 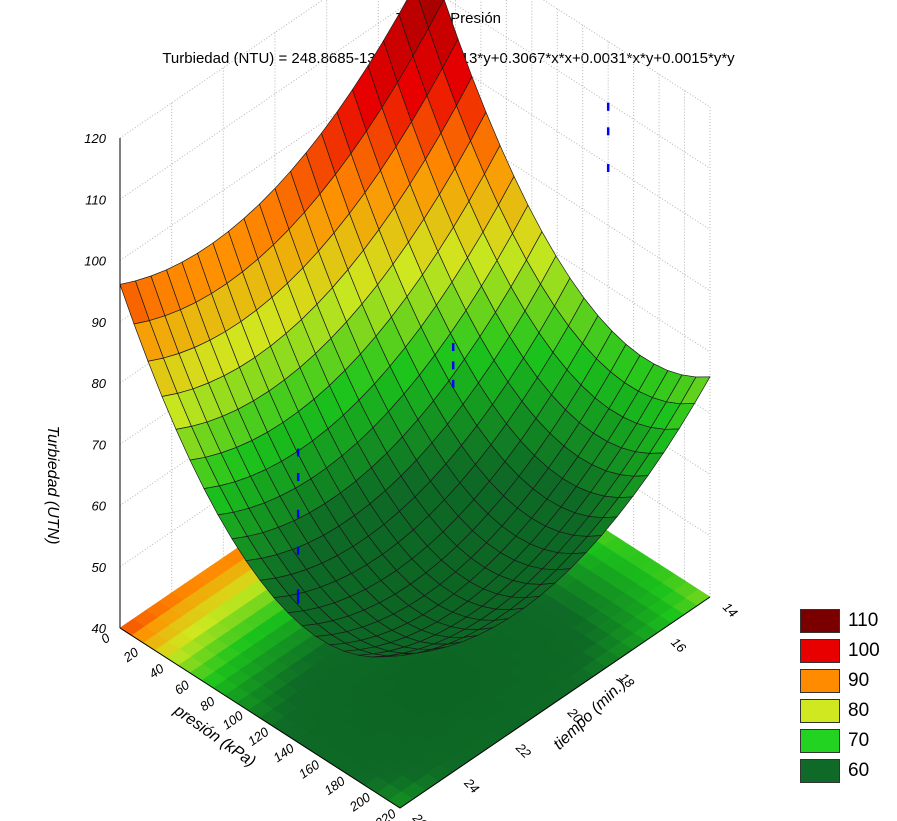 What do you see at coordinates (95, 199) in the screenshot?
I see `z-tick-label: 110` at bounding box center [95, 199].